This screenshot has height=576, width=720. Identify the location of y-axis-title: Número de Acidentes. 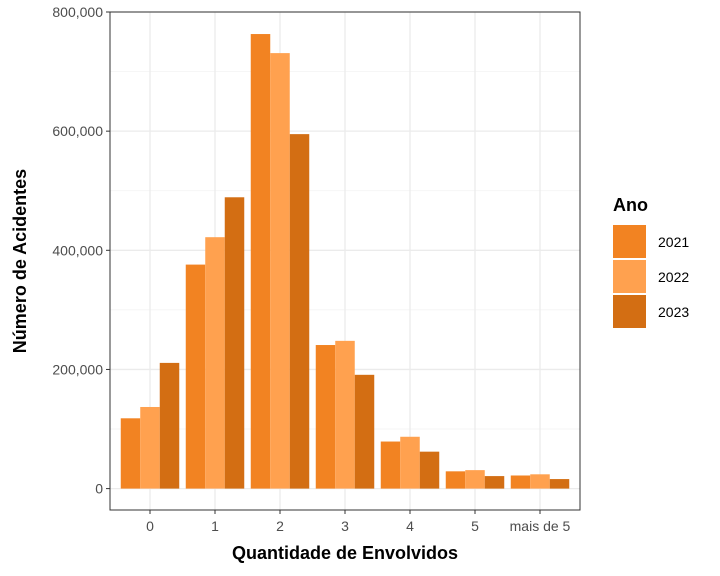
(20, 261).